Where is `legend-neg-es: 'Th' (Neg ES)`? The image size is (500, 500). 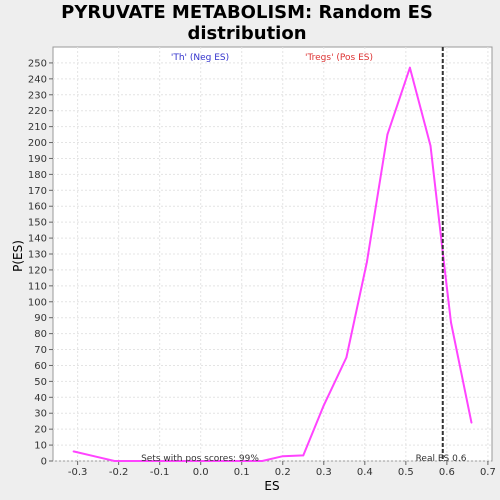
legend-neg-es: 'Th' (Neg ES) is located at coordinates (200, 58).